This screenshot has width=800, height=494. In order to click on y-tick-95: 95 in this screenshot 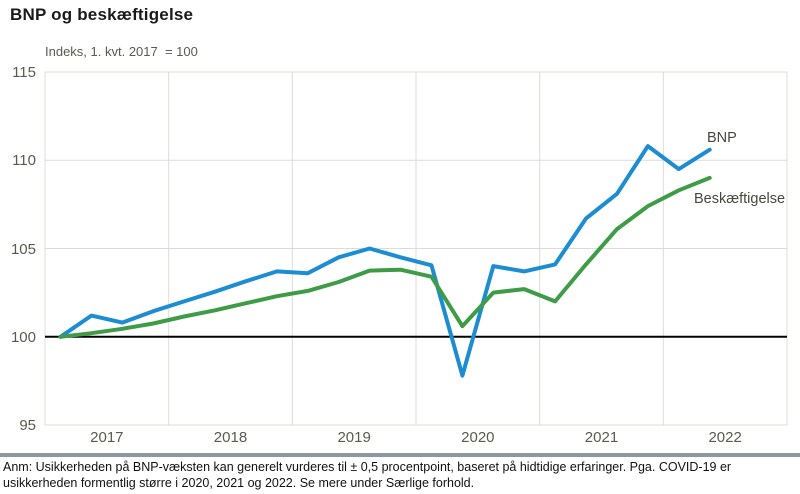, I will do `click(27, 425)`.